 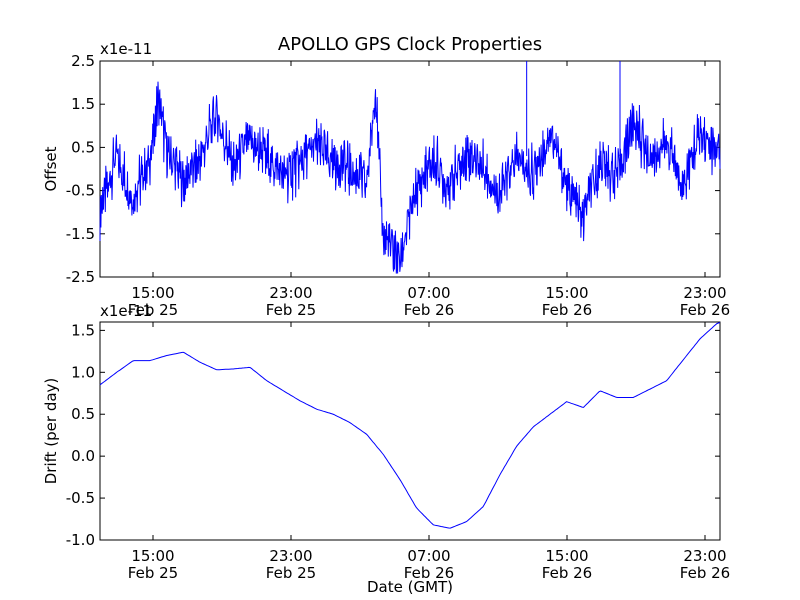 I want to click on drift-y-tick-label: -0.5, so click(x=80, y=498).